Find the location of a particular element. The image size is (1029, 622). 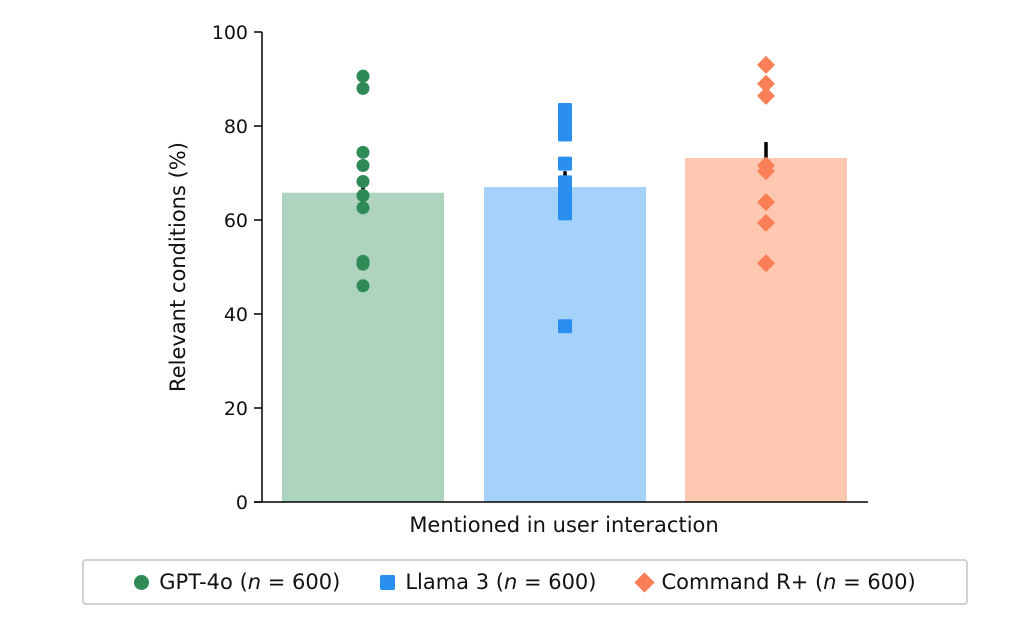

legend-marker-circle-icon is located at coordinates (142, 582).